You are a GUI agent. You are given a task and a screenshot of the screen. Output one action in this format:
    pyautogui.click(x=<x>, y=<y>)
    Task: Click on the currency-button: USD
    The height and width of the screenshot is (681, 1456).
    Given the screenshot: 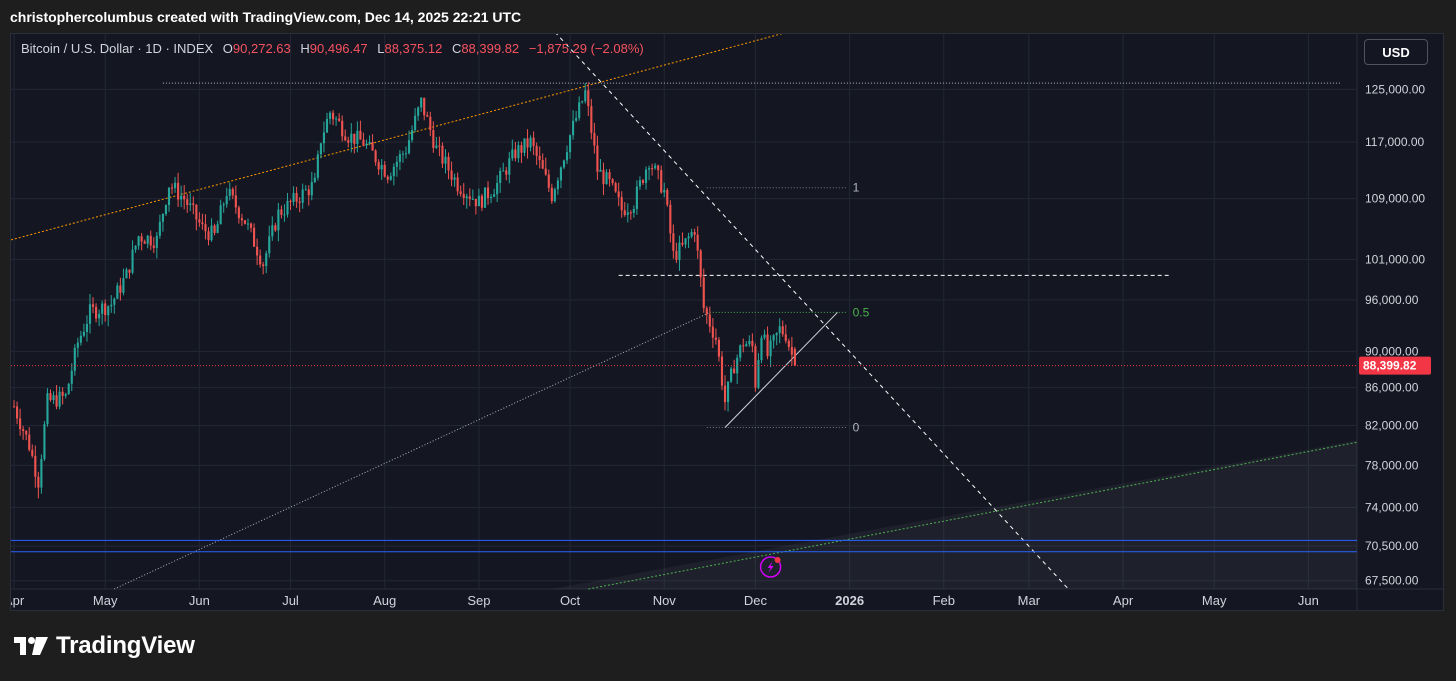 What is the action you would take?
    pyautogui.click(x=1396, y=52)
    